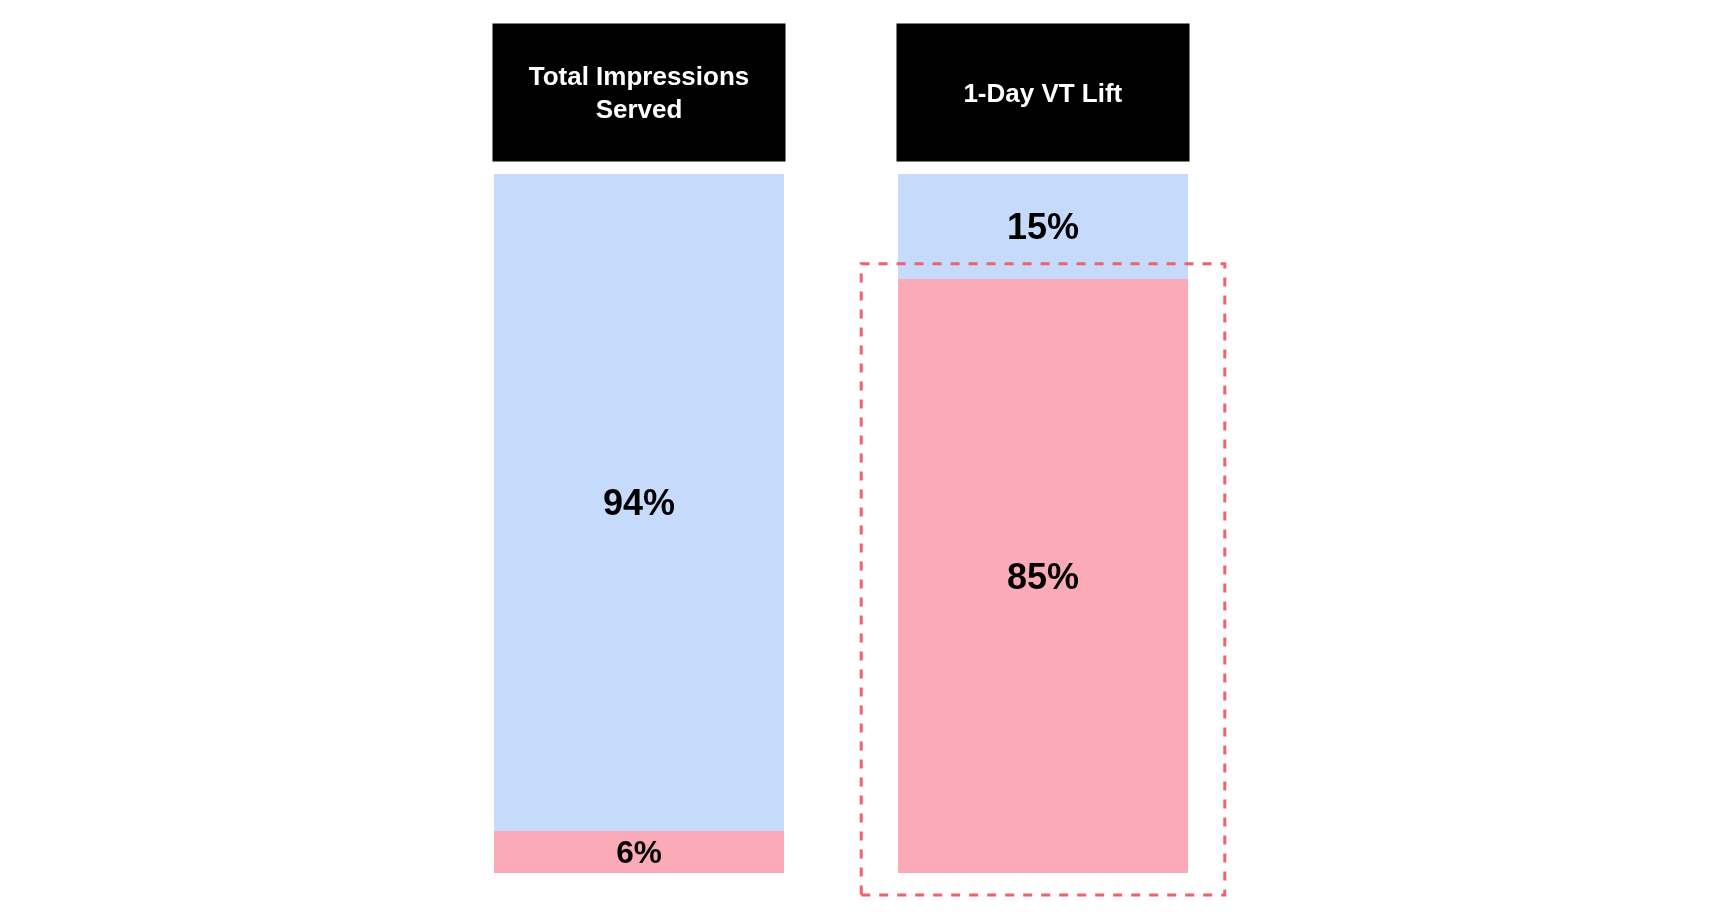 The height and width of the screenshot is (922, 1734). What do you see at coordinates (639, 92) in the screenshot?
I see `x-tick-label: Total Impressions Served` at bounding box center [639, 92].